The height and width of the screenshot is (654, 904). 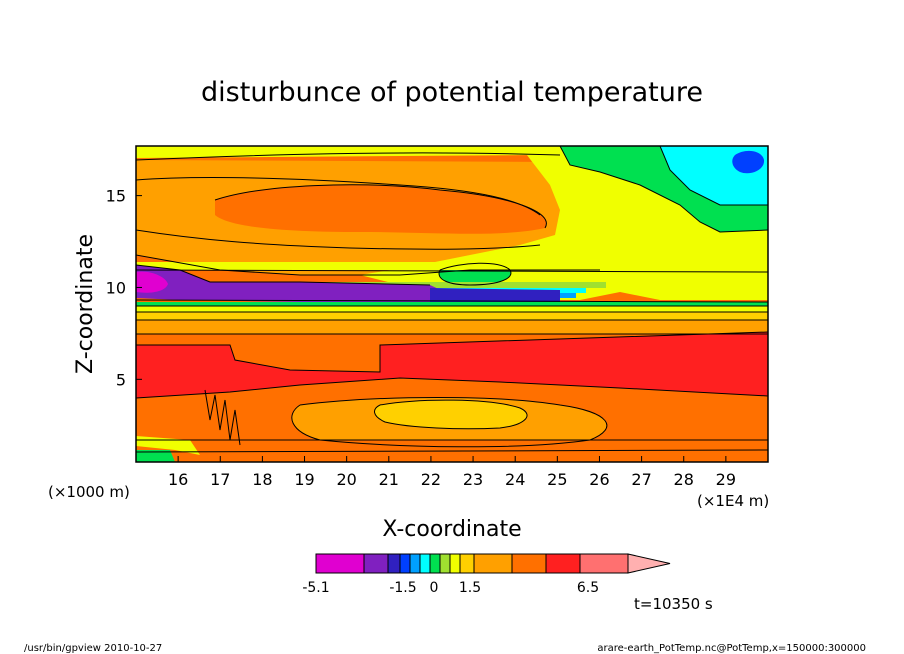 I want to click on cold-layer-blue, so click(x=495, y=295).